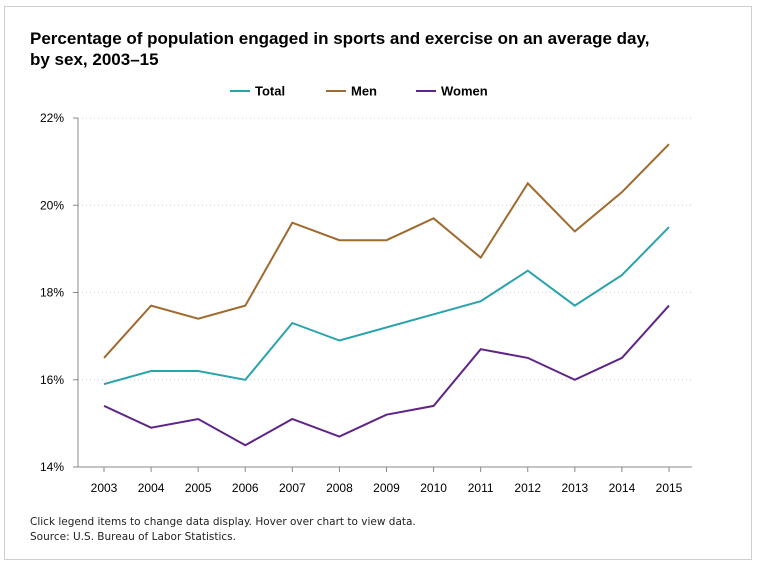 This screenshot has width=758, height=568. What do you see at coordinates (198, 488) in the screenshot?
I see `x-tick-label: 2005` at bounding box center [198, 488].